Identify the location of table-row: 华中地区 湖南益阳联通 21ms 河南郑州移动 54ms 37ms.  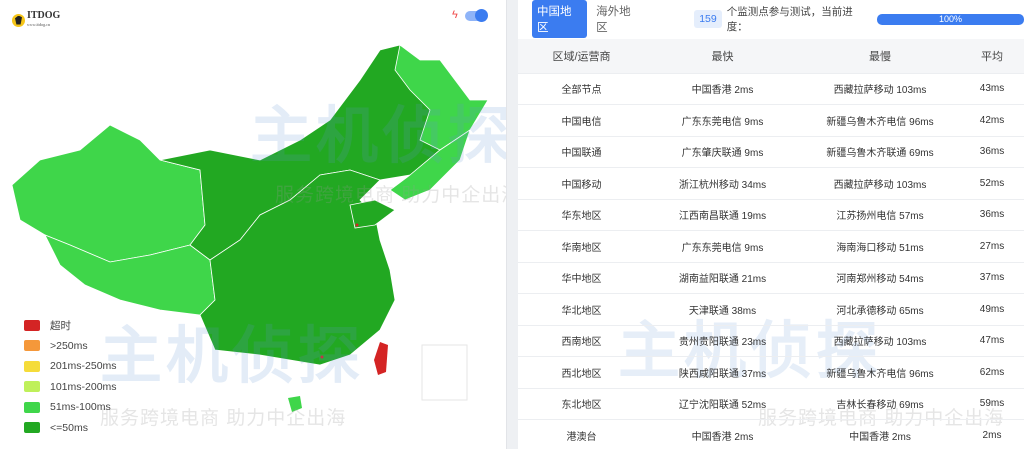
(771, 278).